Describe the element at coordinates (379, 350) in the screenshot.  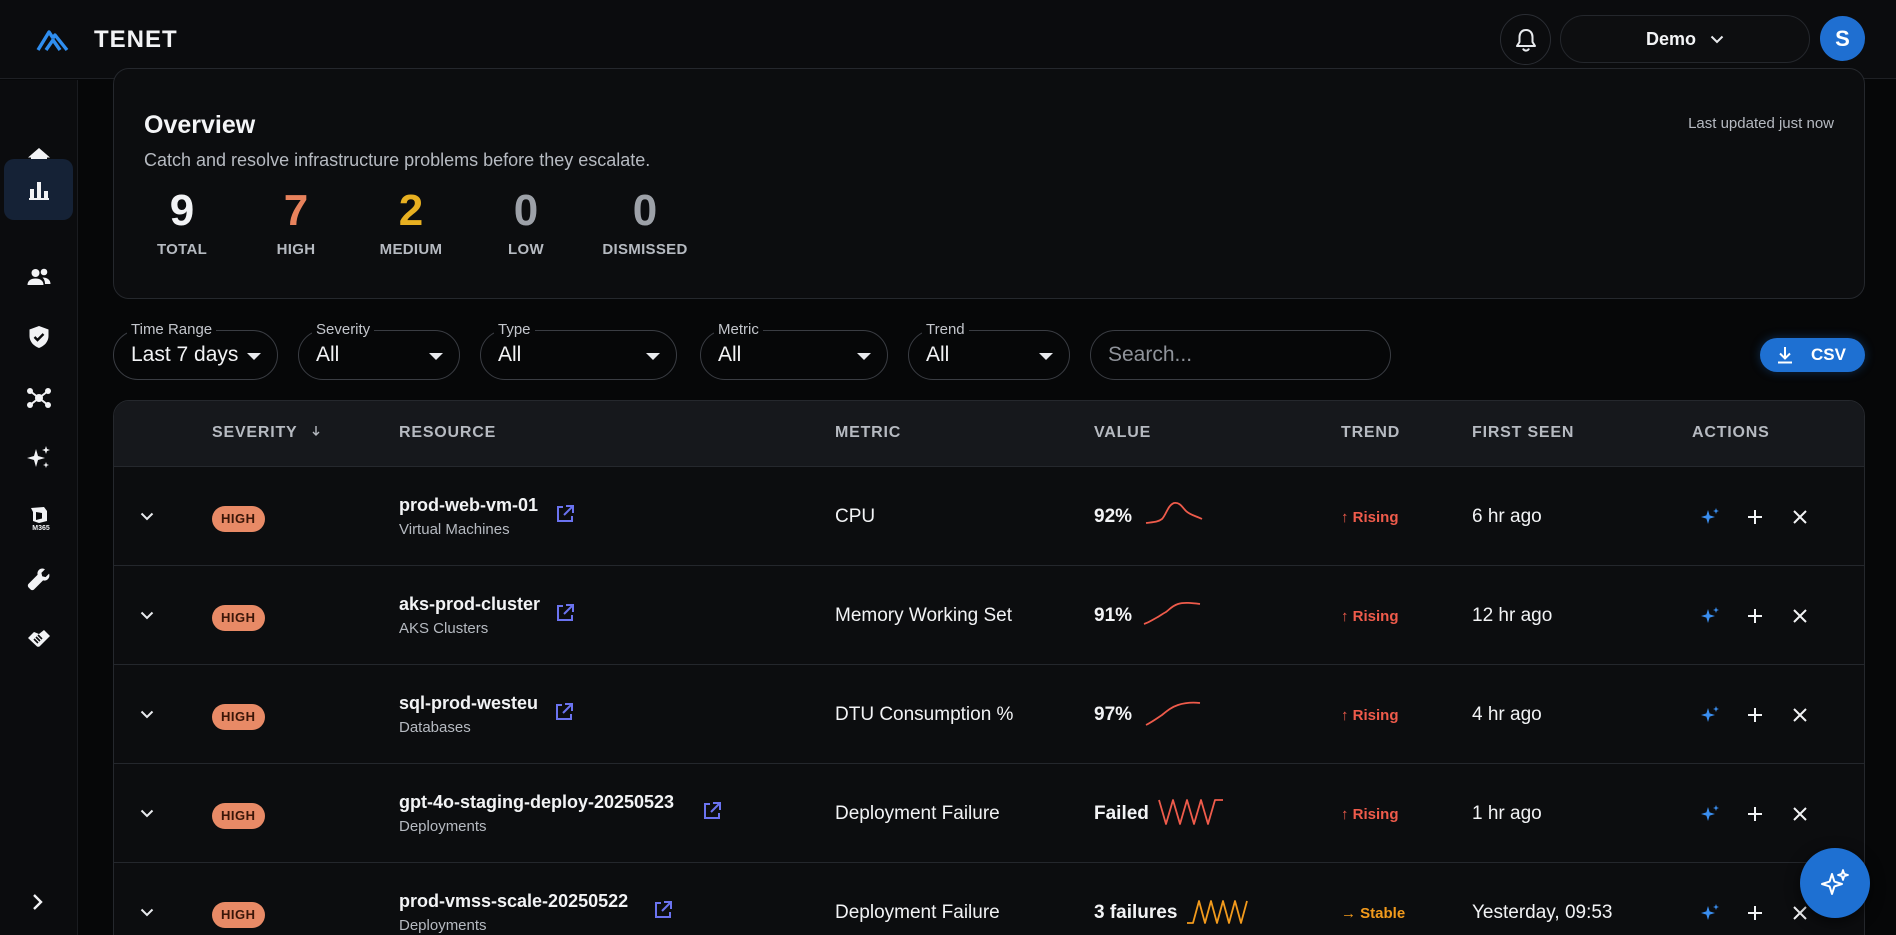
I see `severity-filter: Severity All` at that location.